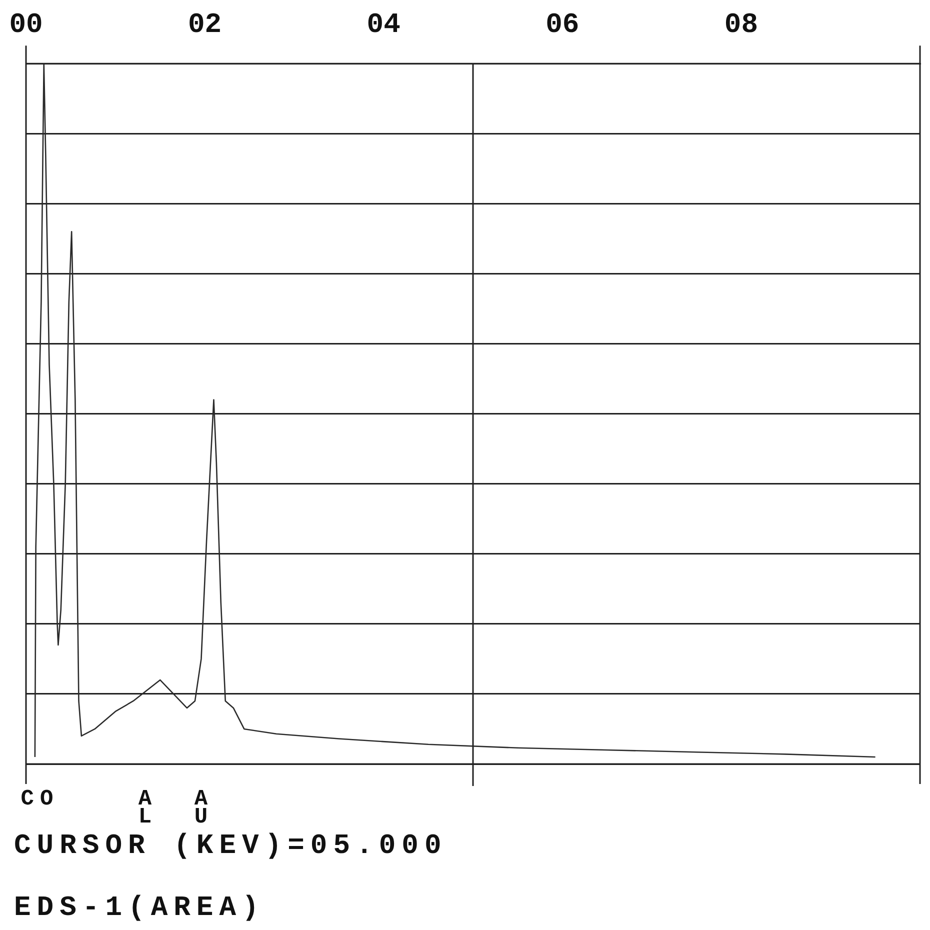 This screenshot has height=930, width=930. Describe the element at coordinates (741, 25) in the screenshot. I see `x-tick-label: 08` at that location.